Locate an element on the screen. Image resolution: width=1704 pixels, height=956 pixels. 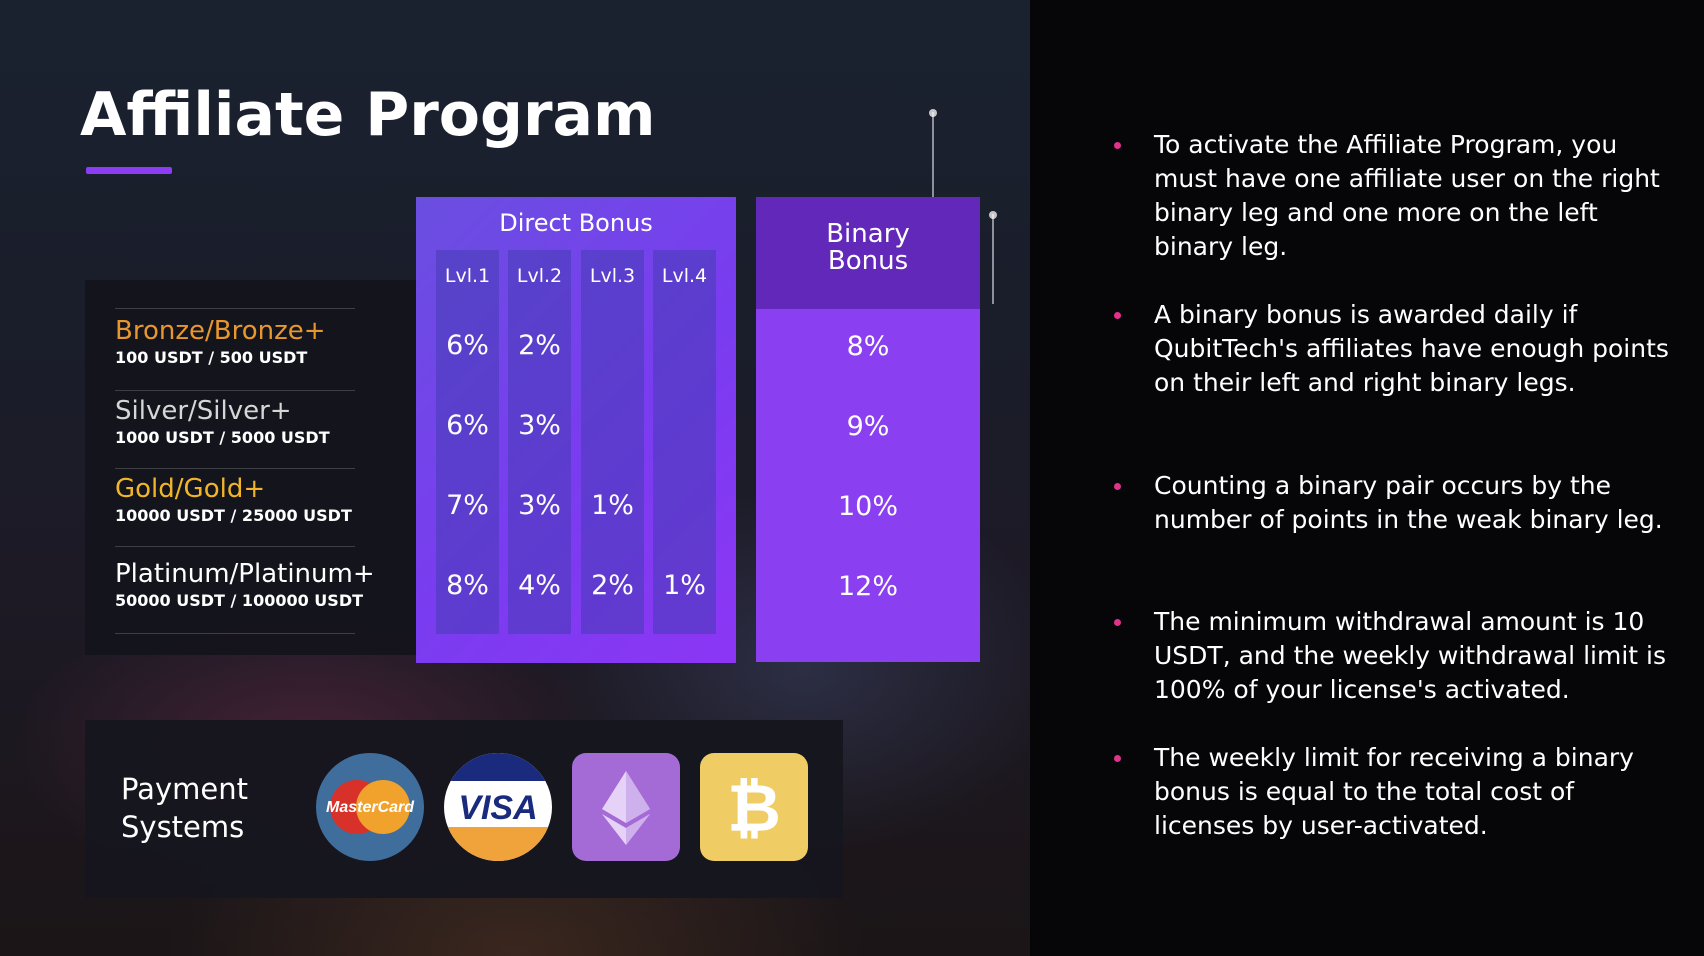
tier-name: Bronze/Bronze+ is located at coordinates (220, 331).